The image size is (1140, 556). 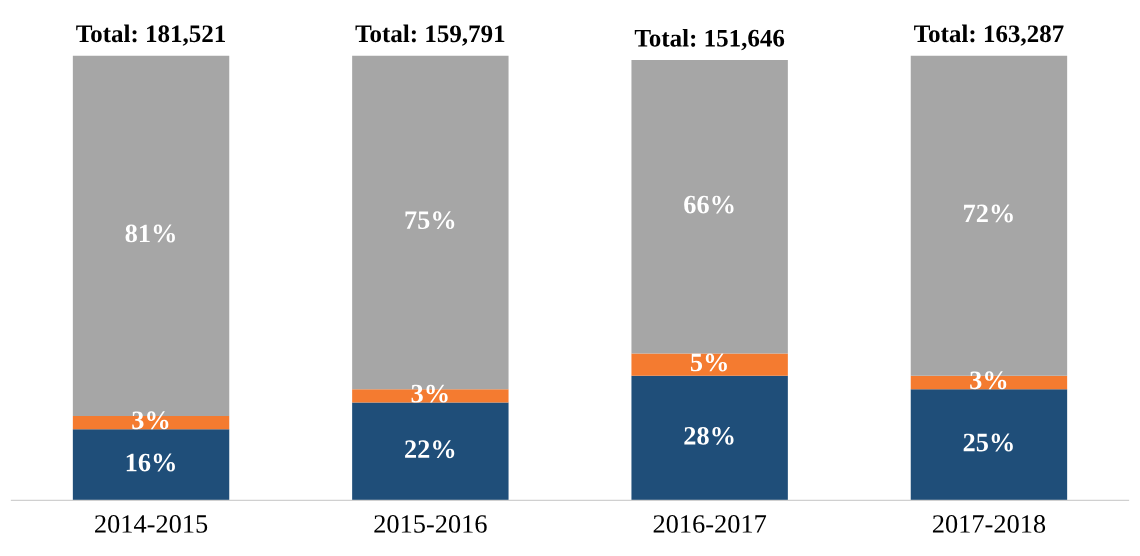 What do you see at coordinates (709, 204) in the screenshot?
I see `data-label: 66%` at bounding box center [709, 204].